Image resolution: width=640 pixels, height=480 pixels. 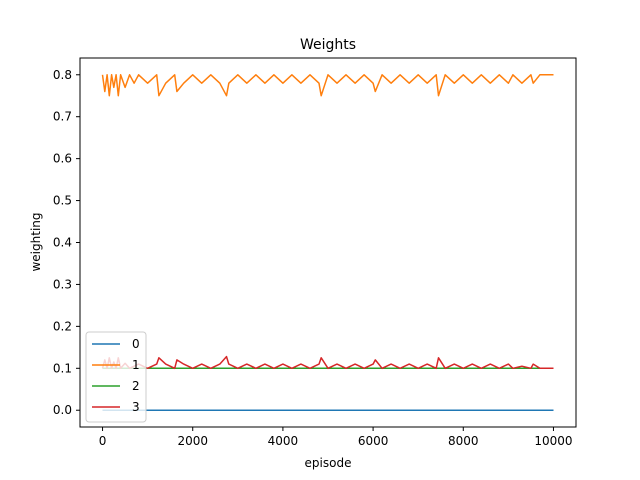 I want to click on legend: 0 1 2 3, so click(x=116, y=377).